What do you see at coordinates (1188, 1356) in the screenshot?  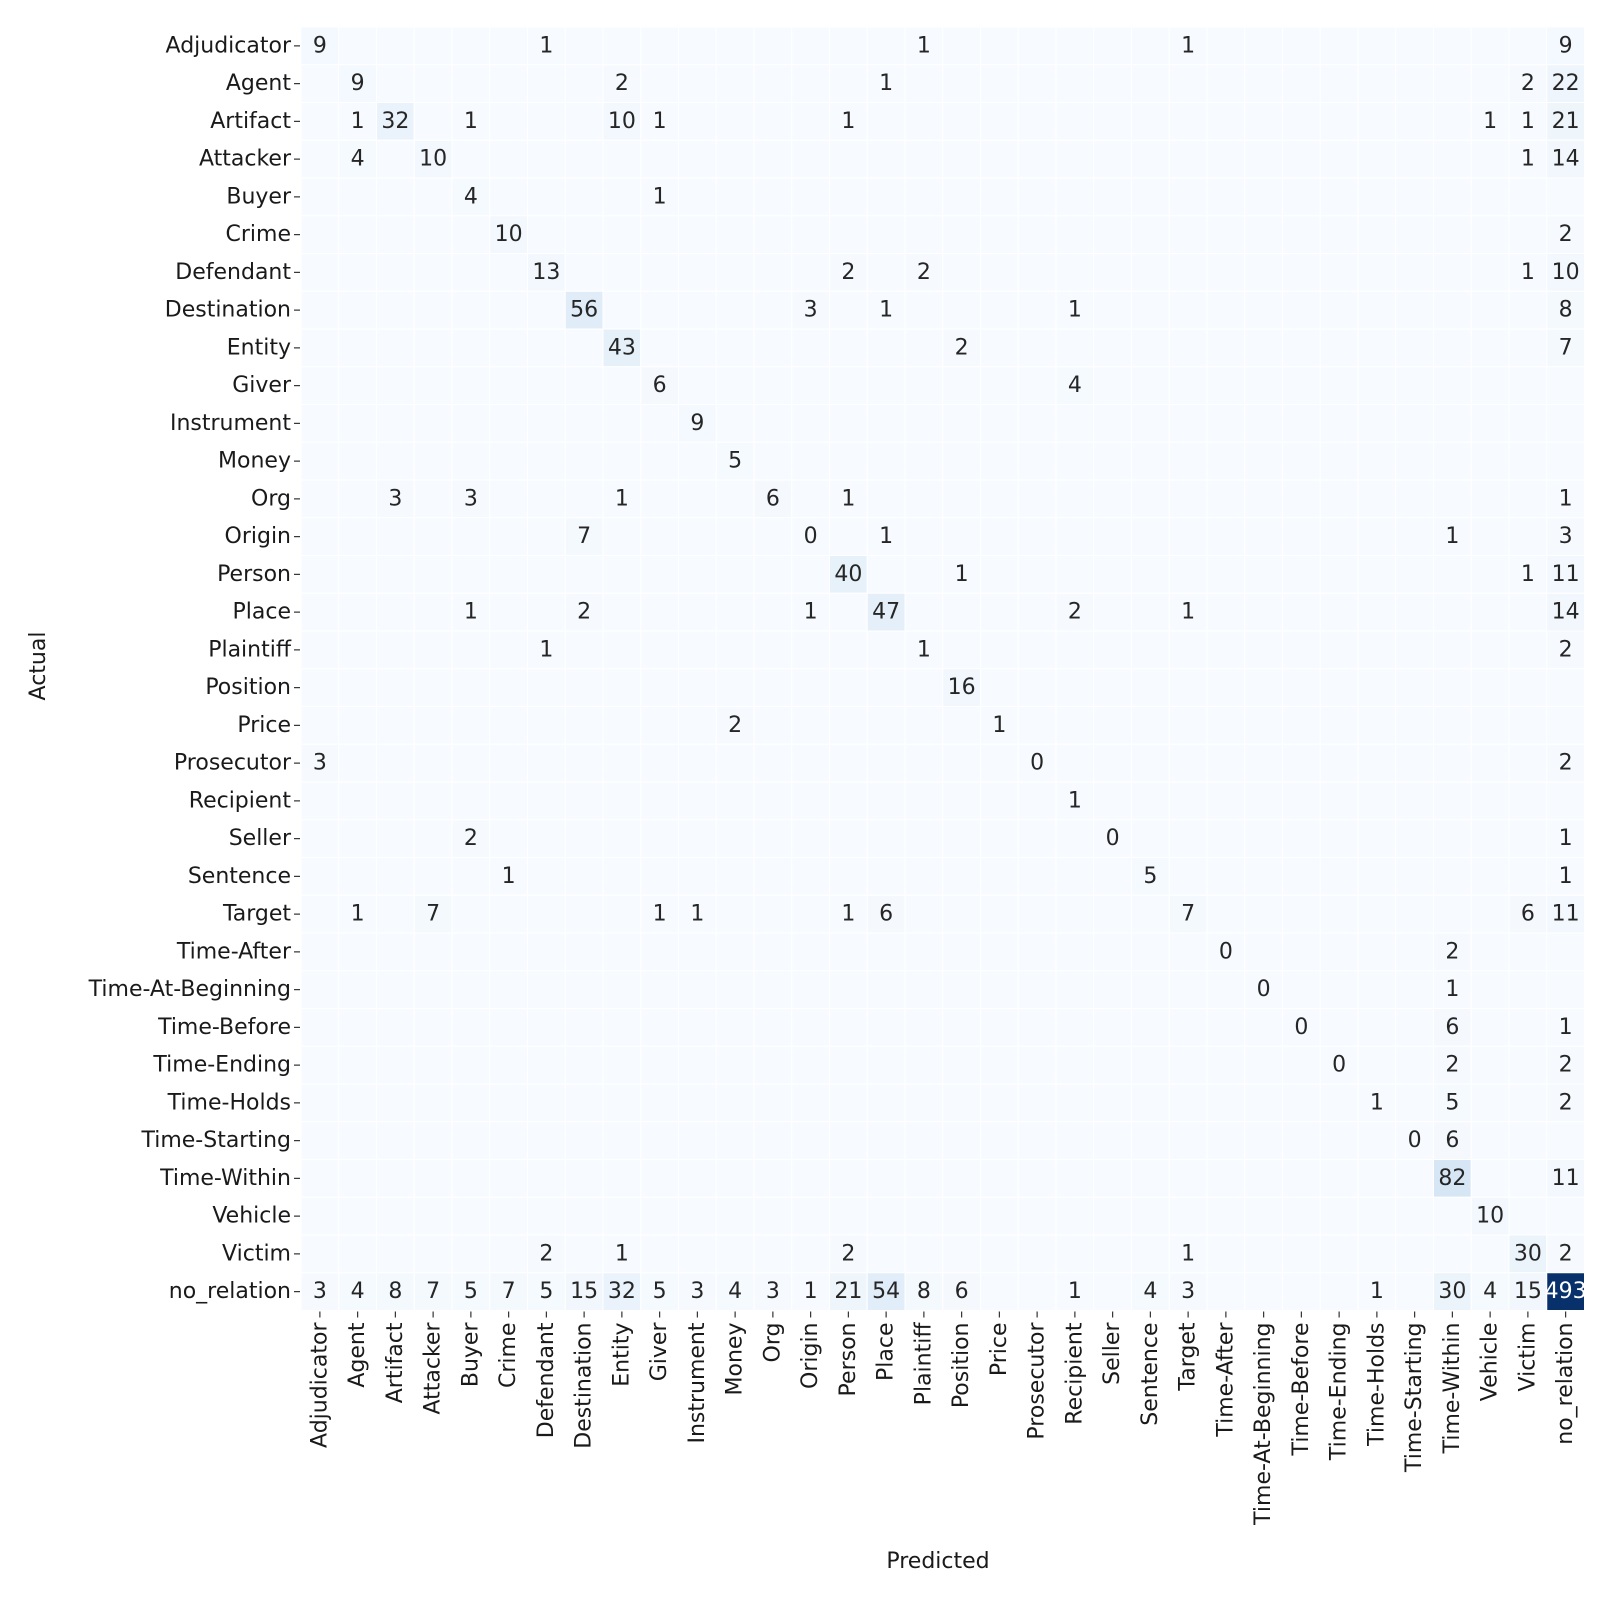 I see `x-tick-label: Target` at bounding box center [1188, 1356].